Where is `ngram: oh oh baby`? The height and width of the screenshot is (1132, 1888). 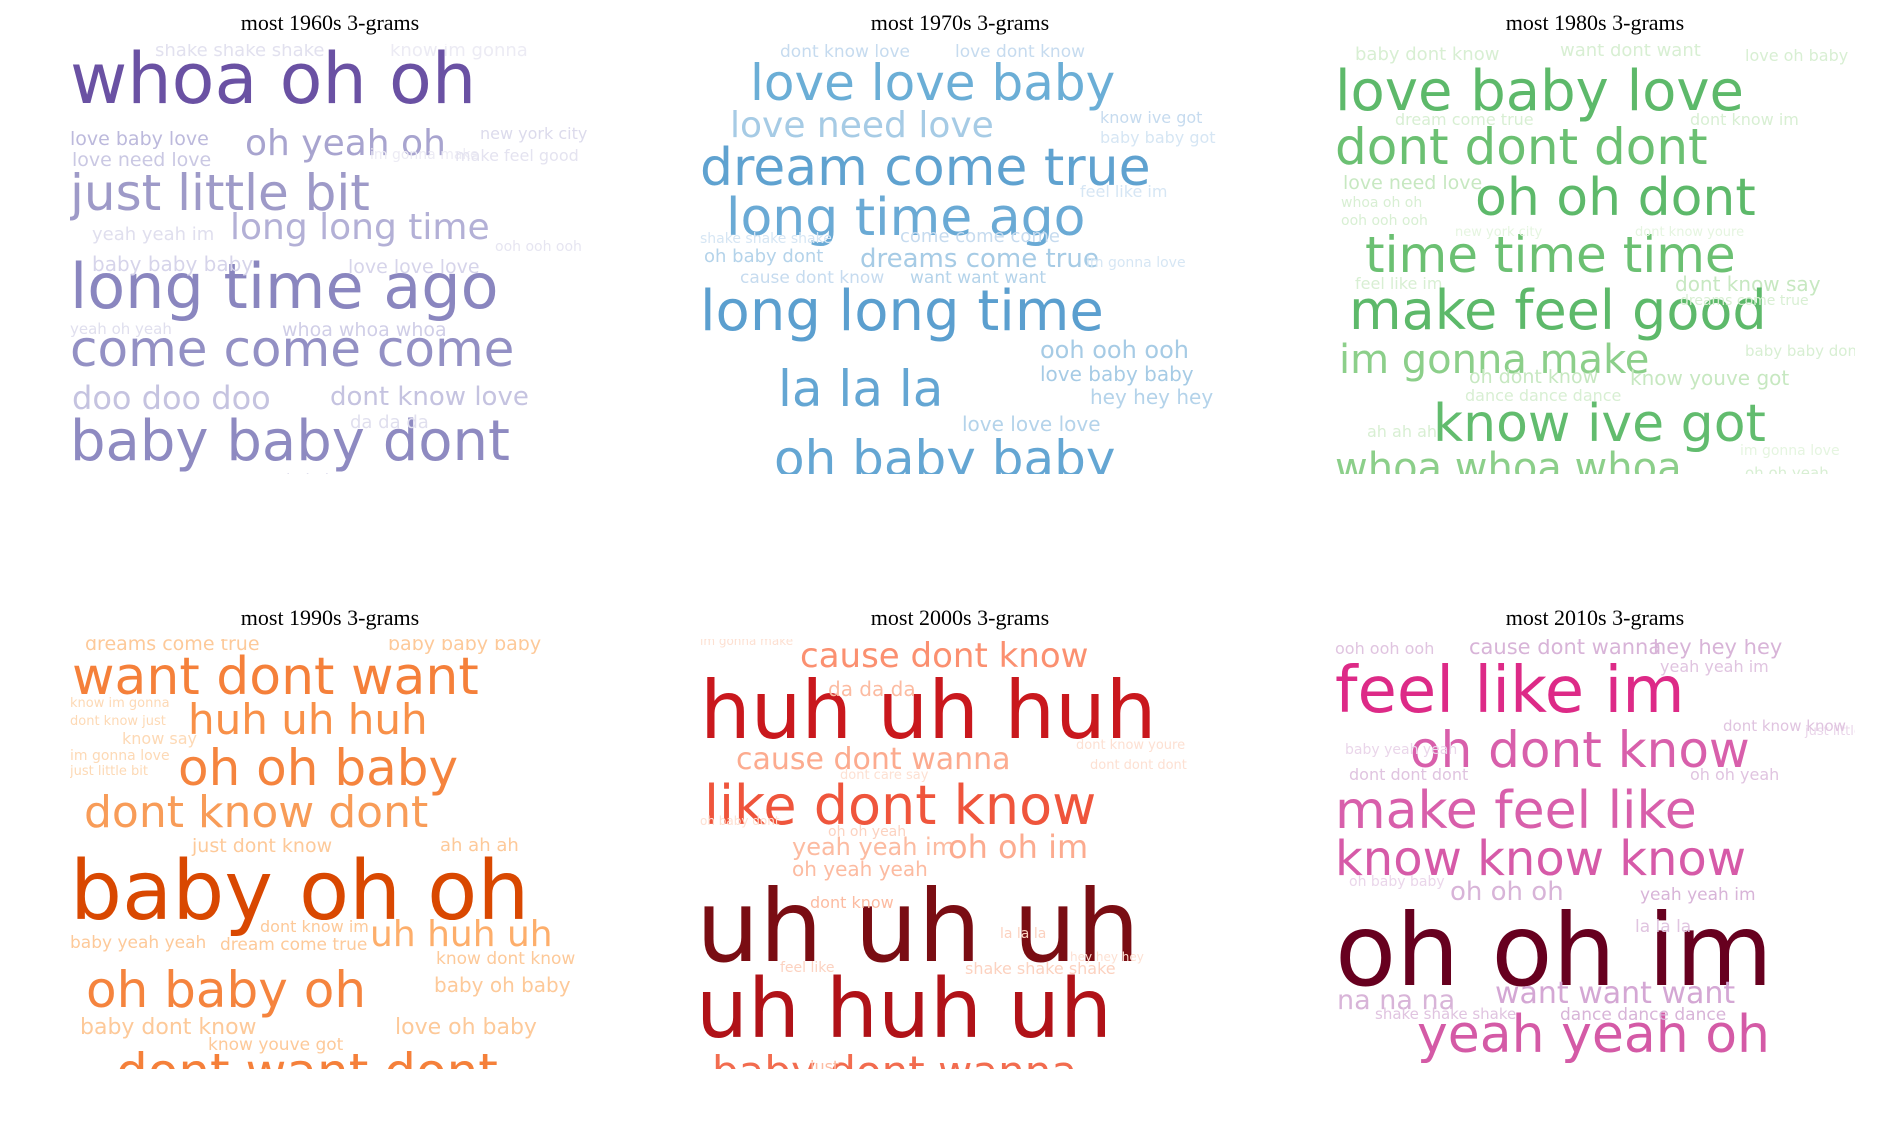
ngram: oh oh baby is located at coordinates (318, 768).